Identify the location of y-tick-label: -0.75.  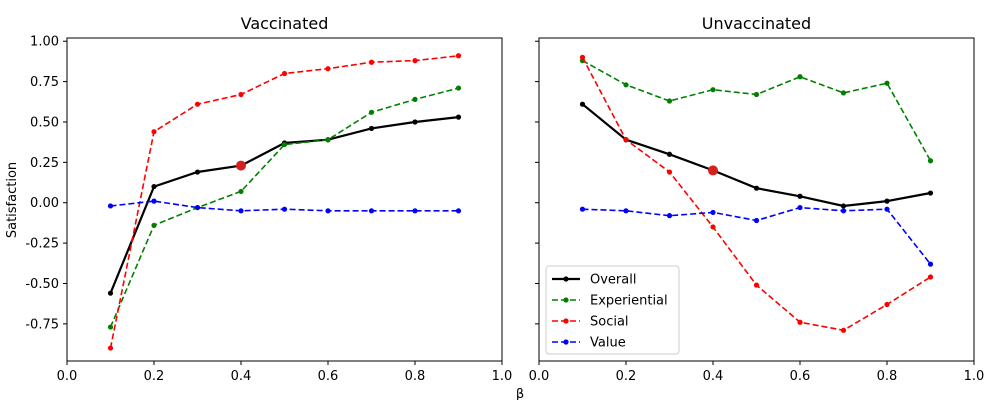
(42, 324).